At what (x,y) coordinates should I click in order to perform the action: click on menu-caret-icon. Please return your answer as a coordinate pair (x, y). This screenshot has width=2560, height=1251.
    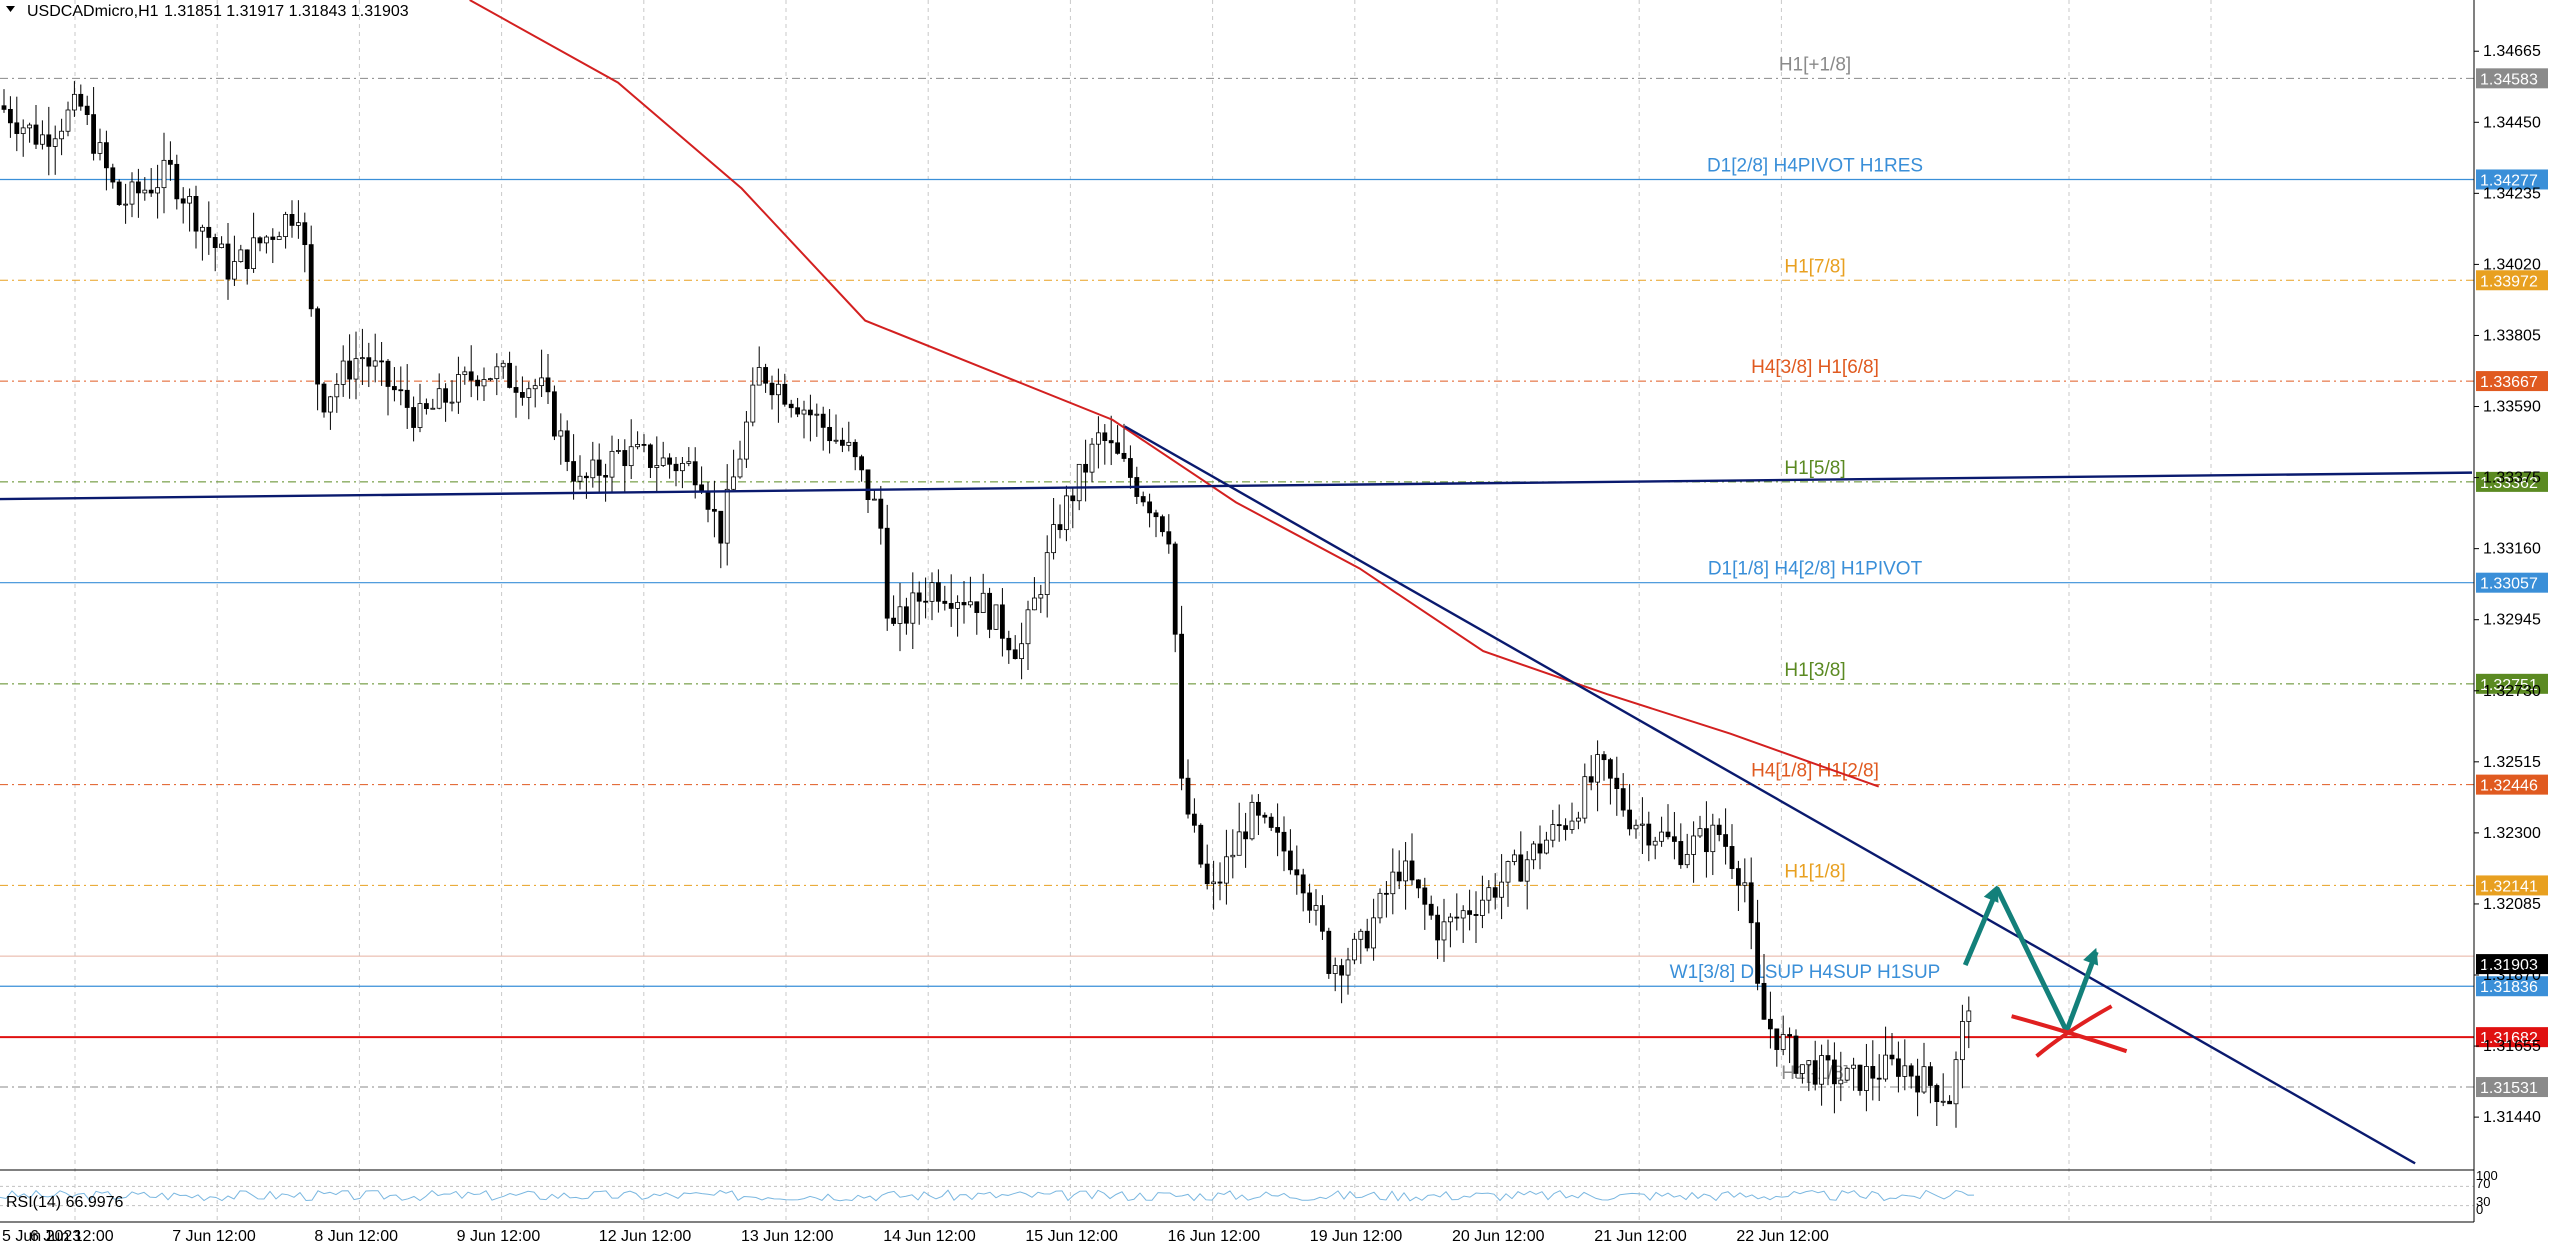
    Looking at the image, I should click on (10, 9).